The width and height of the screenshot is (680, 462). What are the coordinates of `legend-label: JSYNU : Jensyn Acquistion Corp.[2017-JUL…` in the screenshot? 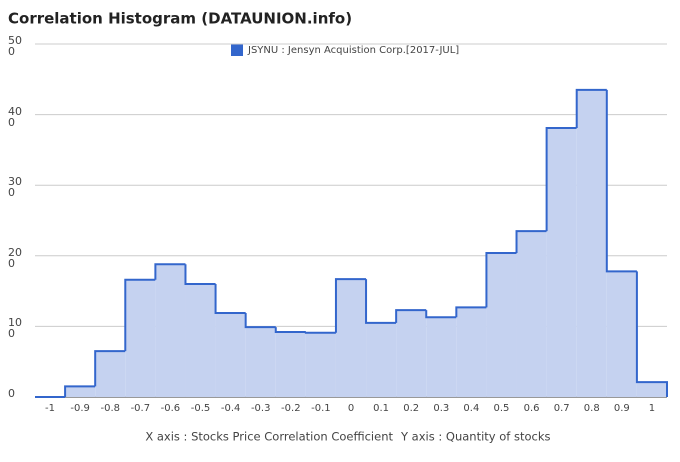 It's located at (353, 50).